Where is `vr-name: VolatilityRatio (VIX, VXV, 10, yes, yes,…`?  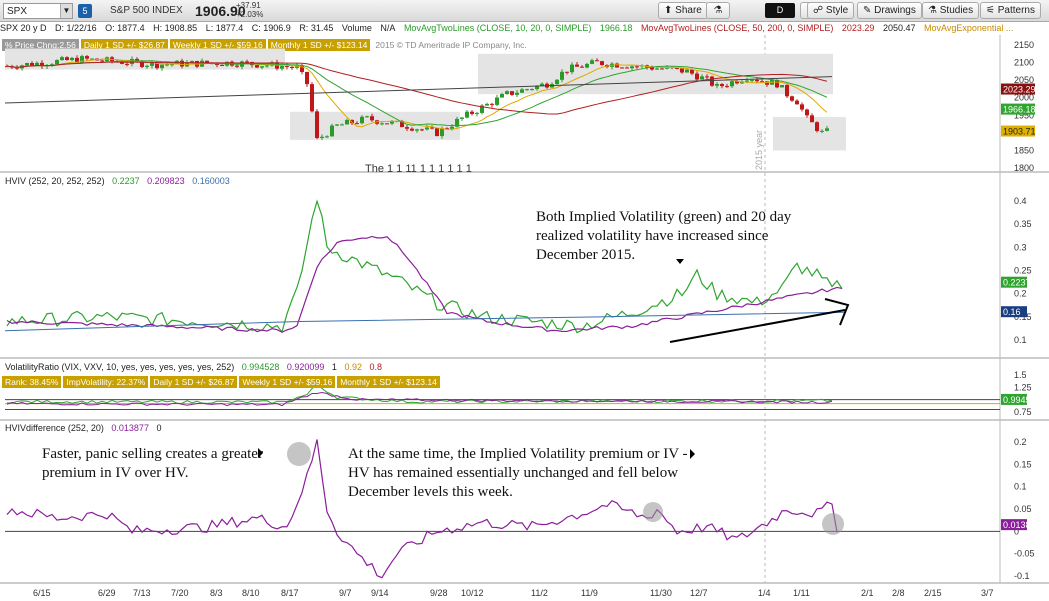 vr-name: VolatilityRatio (VIX, VXV, 10, yes, yes,… is located at coordinates (120, 367).